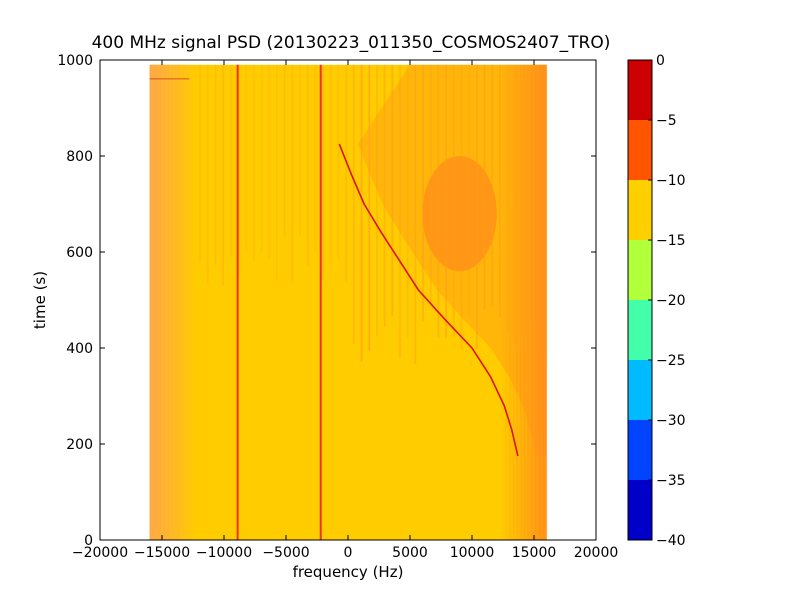  What do you see at coordinates (671, 541) in the screenshot?
I see `colorbar-tick-label: −40` at bounding box center [671, 541].